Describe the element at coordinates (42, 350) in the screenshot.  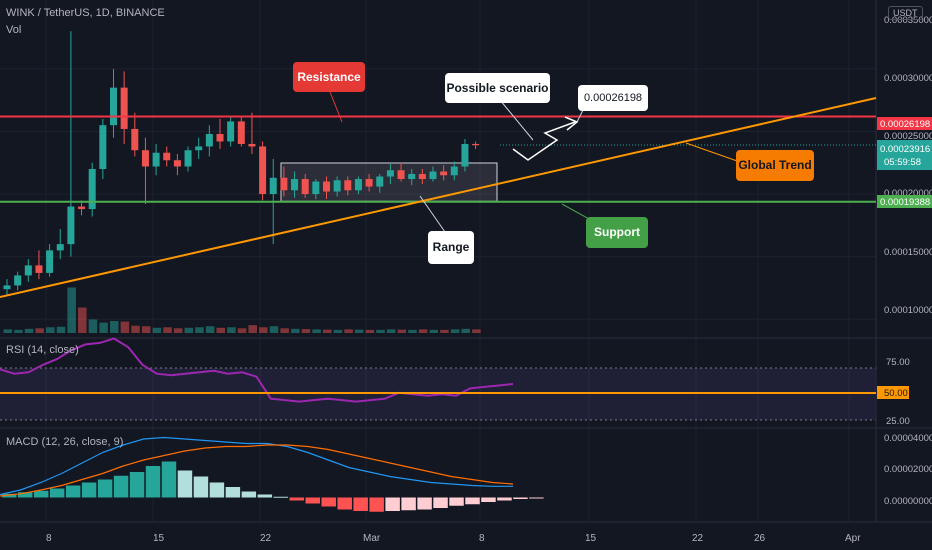
I see `rsi-label: RSI (14, close)` at that location.